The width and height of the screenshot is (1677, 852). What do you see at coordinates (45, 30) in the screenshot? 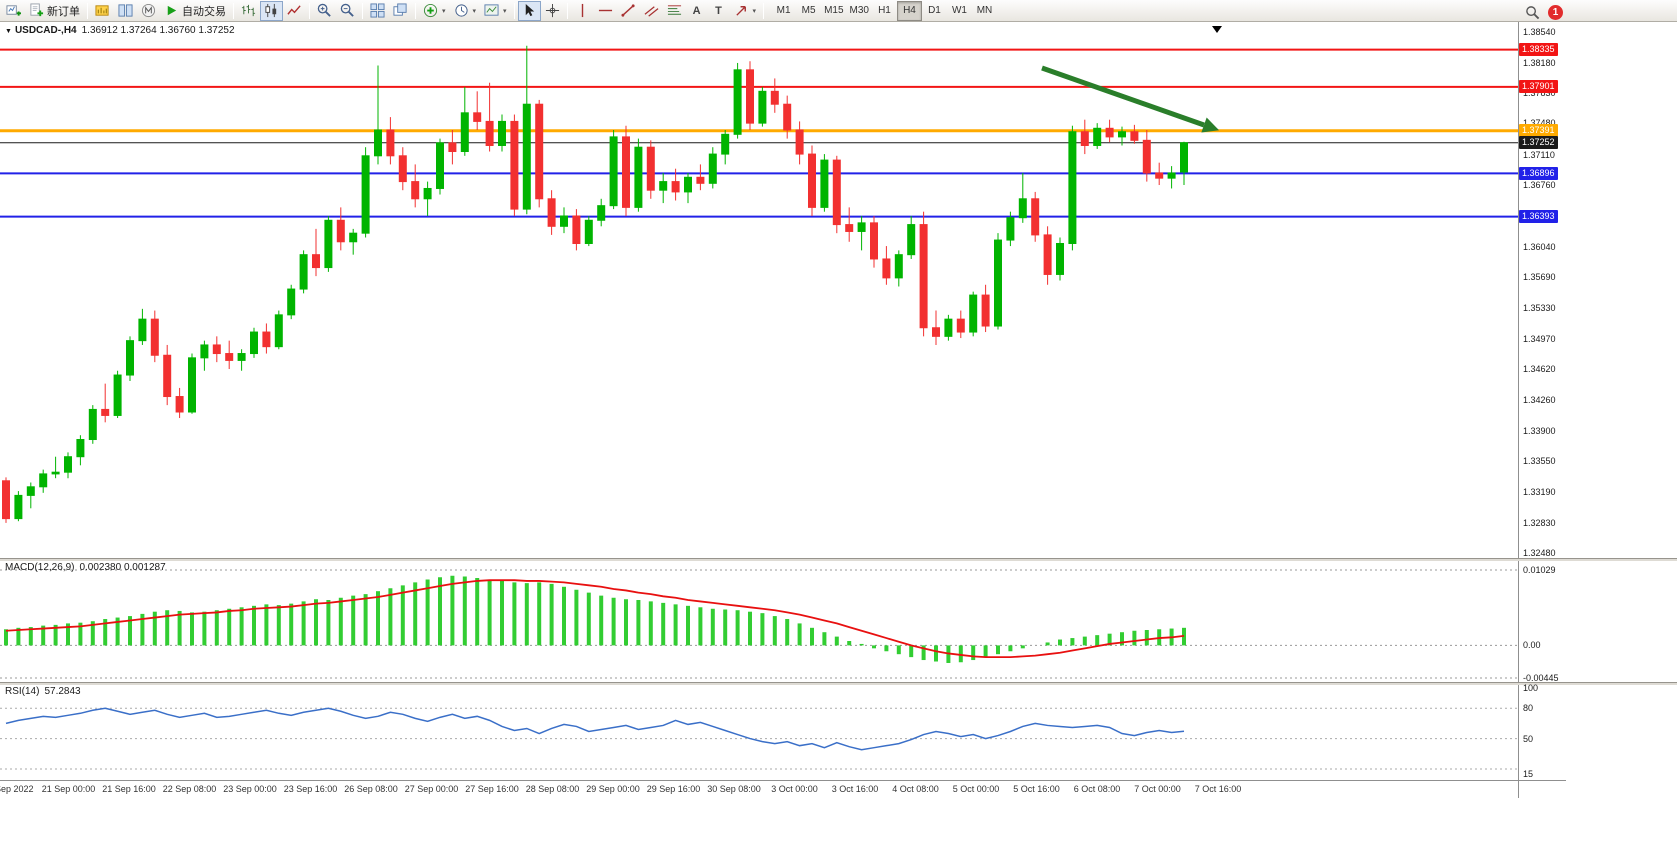
I see `chart-symbol-period: USDCAD-,H4` at bounding box center [45, 30].